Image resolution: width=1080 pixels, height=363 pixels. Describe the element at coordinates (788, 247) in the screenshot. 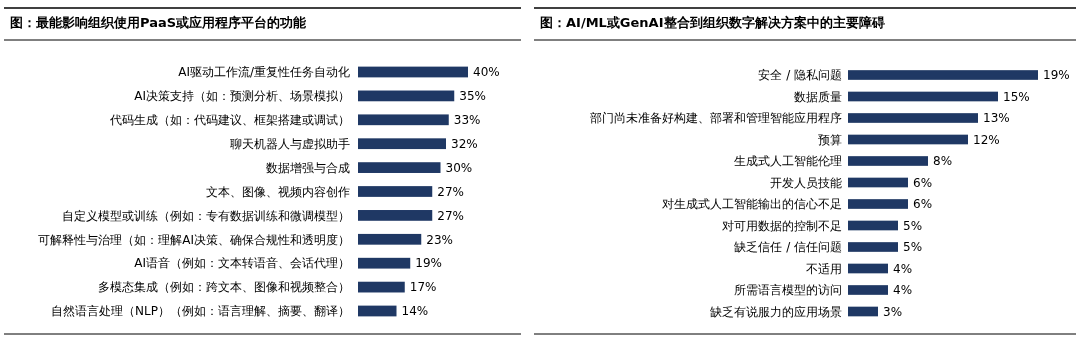

I see `y-tick-label: 缺乏信任 / 信任问题` at that location.